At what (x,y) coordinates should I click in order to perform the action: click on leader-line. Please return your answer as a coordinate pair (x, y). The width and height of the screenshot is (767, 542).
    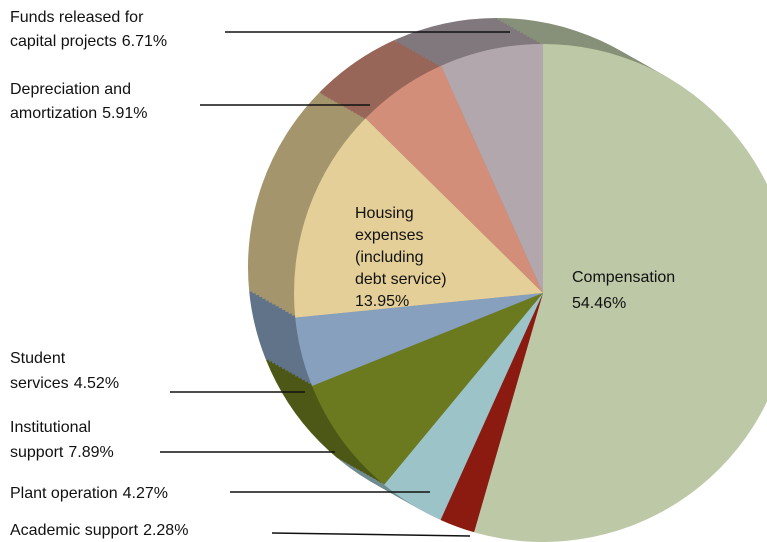
    Looking at the image, I should click on (371, 534).